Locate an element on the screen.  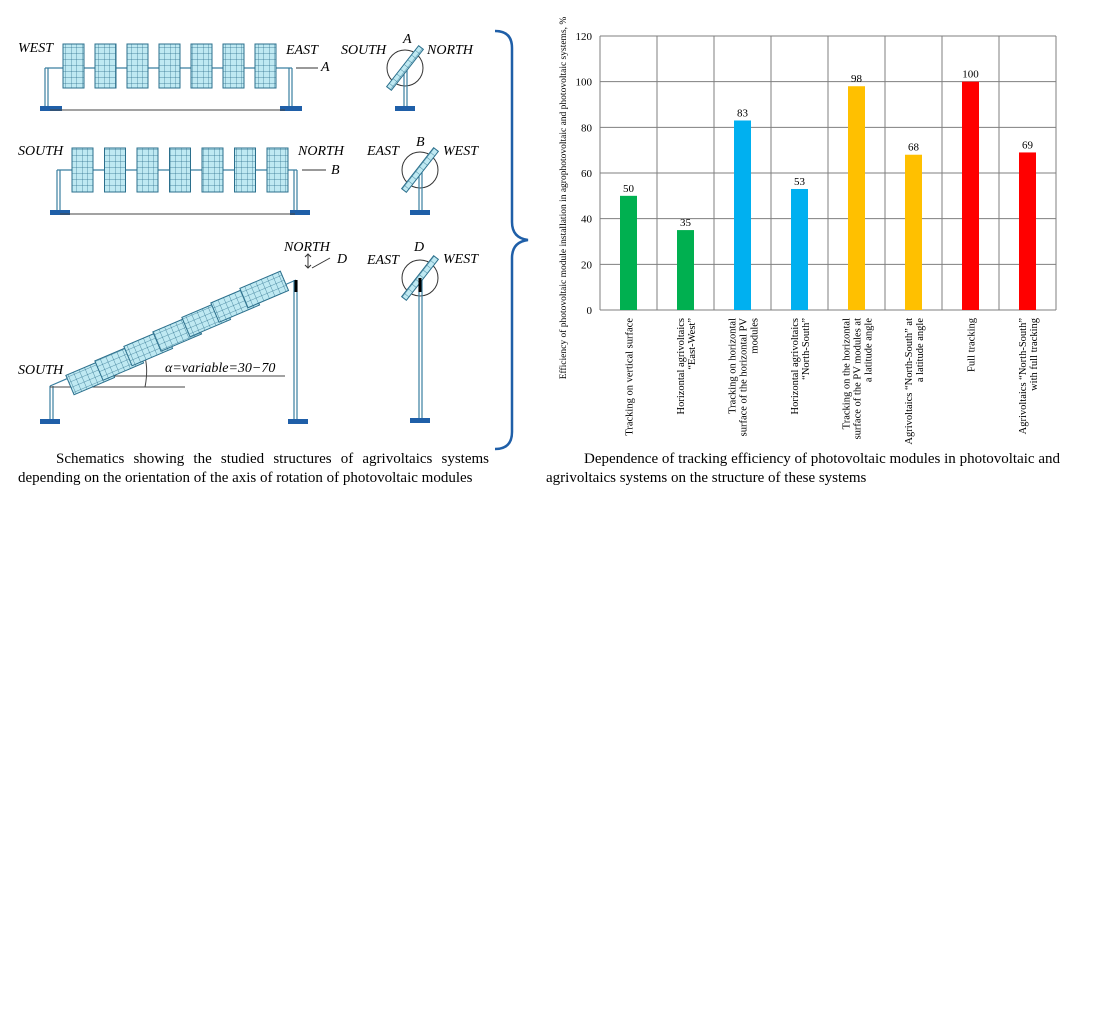
x-tick-label: Horizontal agrivoltaics“East-West” is located at coordinates (687, 366).